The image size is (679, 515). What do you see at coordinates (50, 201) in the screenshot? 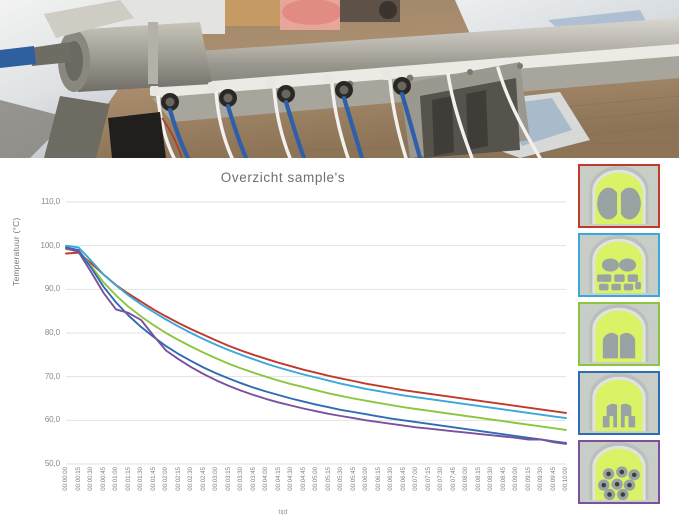
I see `y-tick-label: 110,0` at bounding box center [50, 201].